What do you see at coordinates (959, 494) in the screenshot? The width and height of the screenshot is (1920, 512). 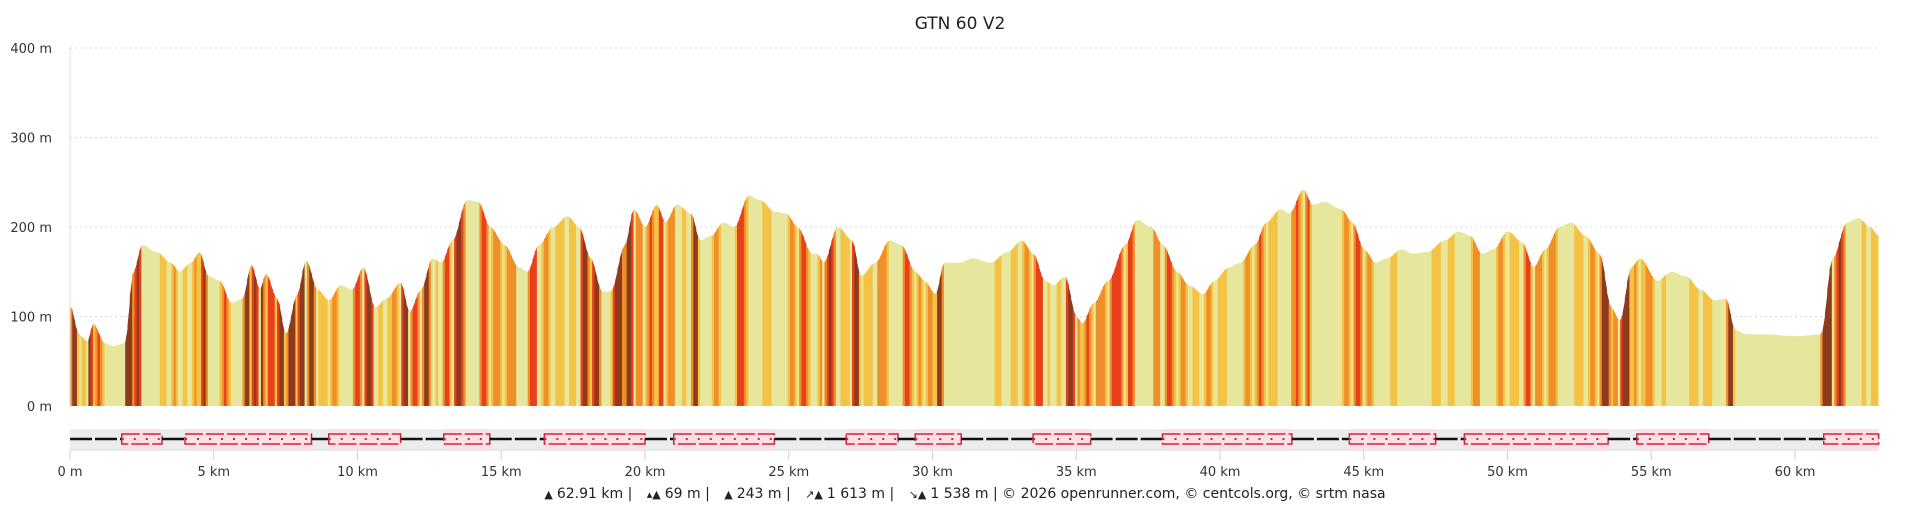 I see `elevation-loss-value: 1 538 m` at bounding box center [959, 494].